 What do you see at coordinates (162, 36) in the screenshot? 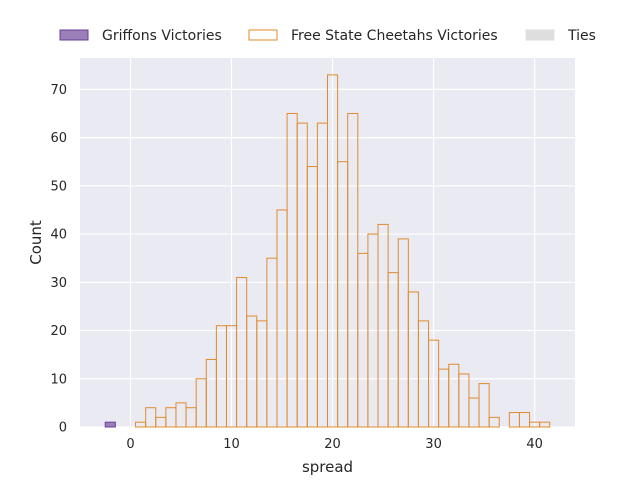
I see `legend-label: Griffons Victories` at bounding box center [162, 36].